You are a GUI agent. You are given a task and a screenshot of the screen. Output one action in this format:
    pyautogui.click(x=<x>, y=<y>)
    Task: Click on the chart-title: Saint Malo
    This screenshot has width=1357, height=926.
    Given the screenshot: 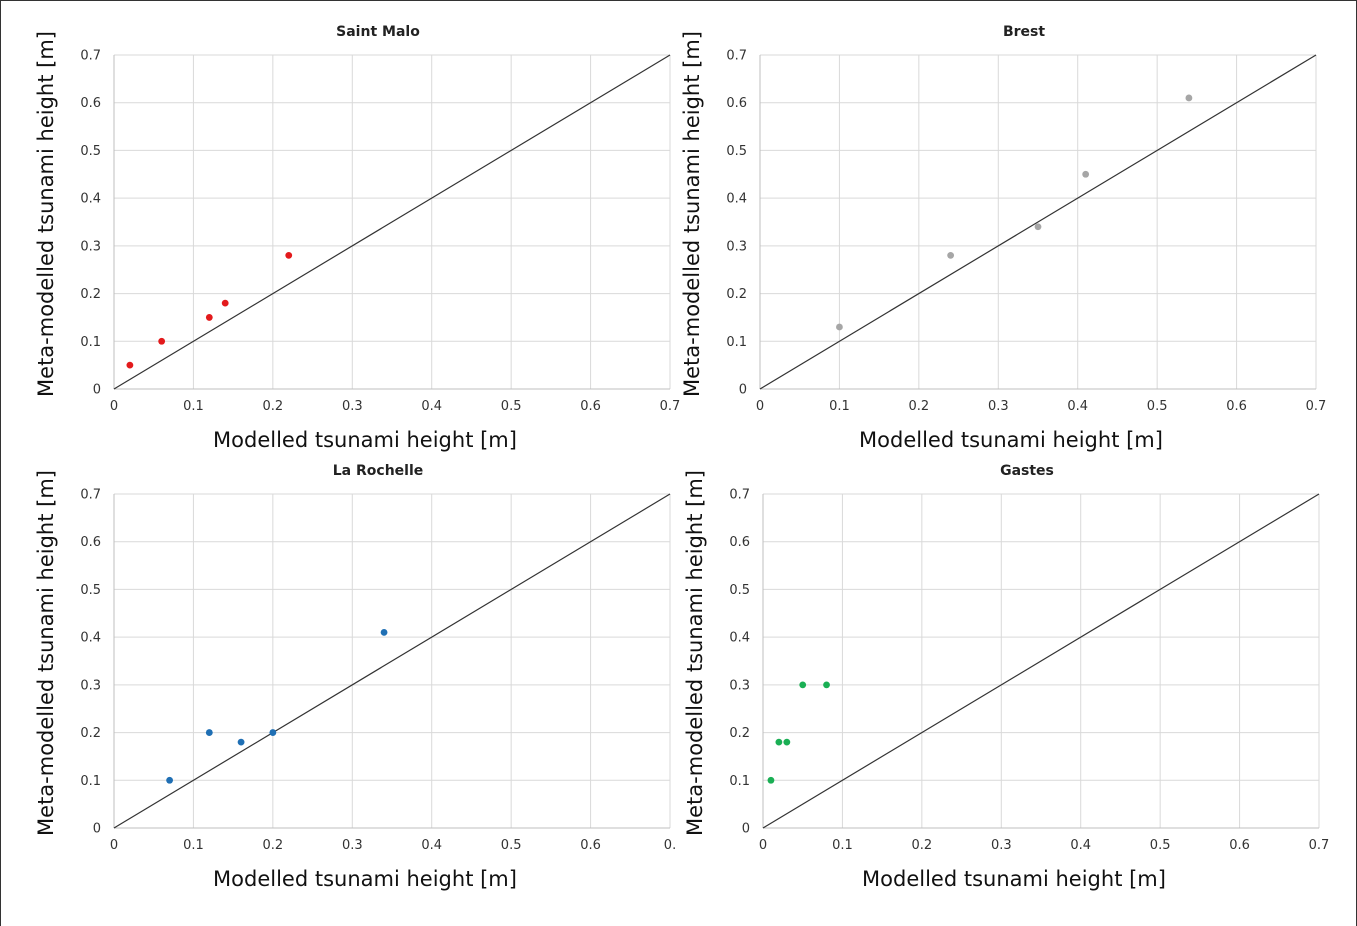 What is the action you would take?
    pyautogui.click(x=378, y=32)
    